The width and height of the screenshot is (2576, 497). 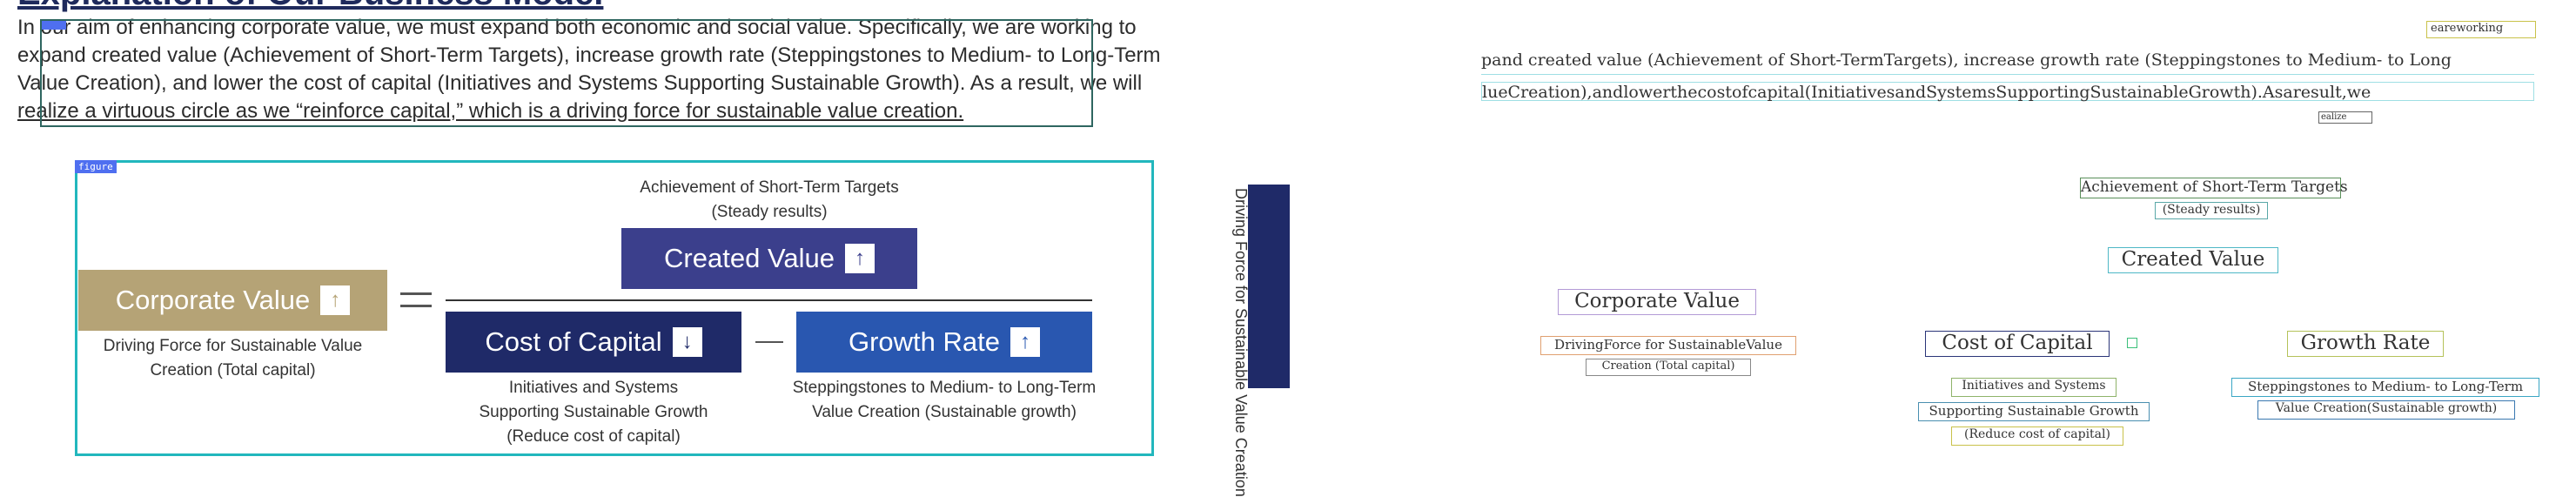 I want to click on ocr-growth-rate: Growth Rate, so click(x=2365, y=344).